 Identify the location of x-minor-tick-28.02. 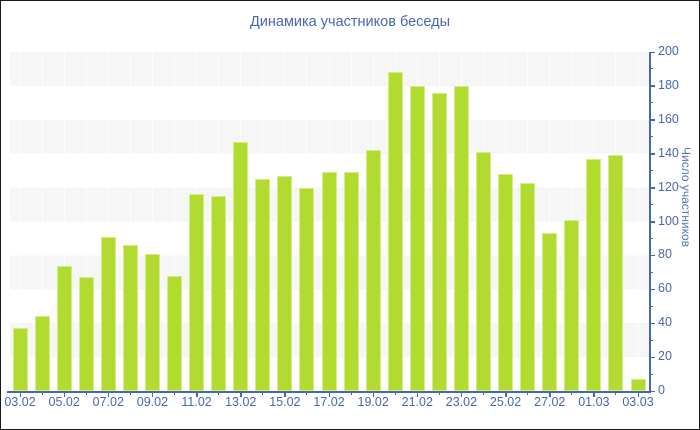
(572, 393).